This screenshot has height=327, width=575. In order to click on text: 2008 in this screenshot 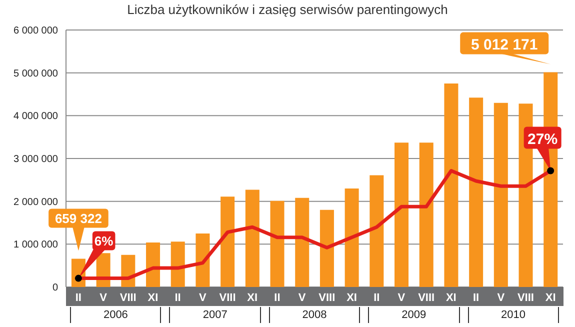, I will do `click(314, 315)`.